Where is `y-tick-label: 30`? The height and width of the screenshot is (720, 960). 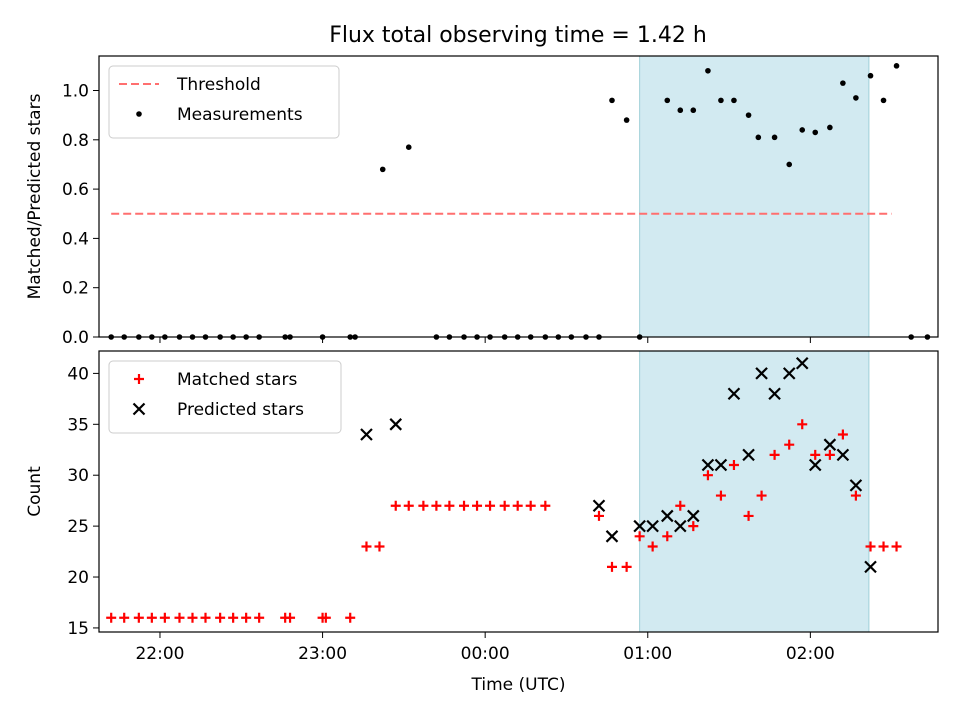 y-tick-label: 30 is located at coordinates (78, 476).